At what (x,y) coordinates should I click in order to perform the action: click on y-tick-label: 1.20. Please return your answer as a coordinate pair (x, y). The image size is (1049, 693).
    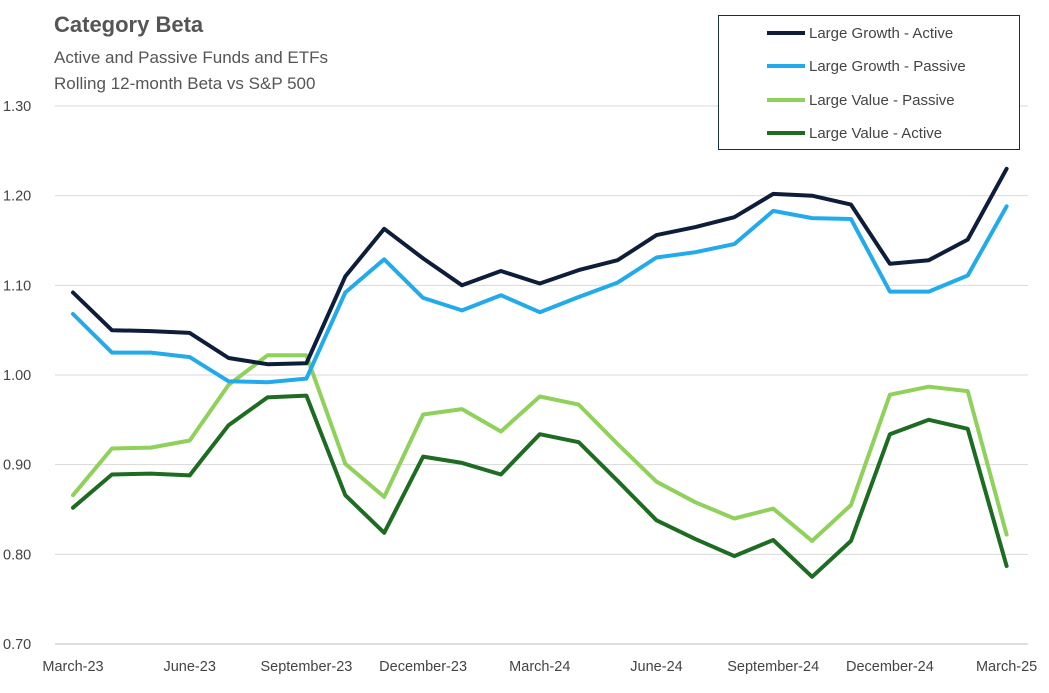
    Looking at the image, I should click on (17, 197).